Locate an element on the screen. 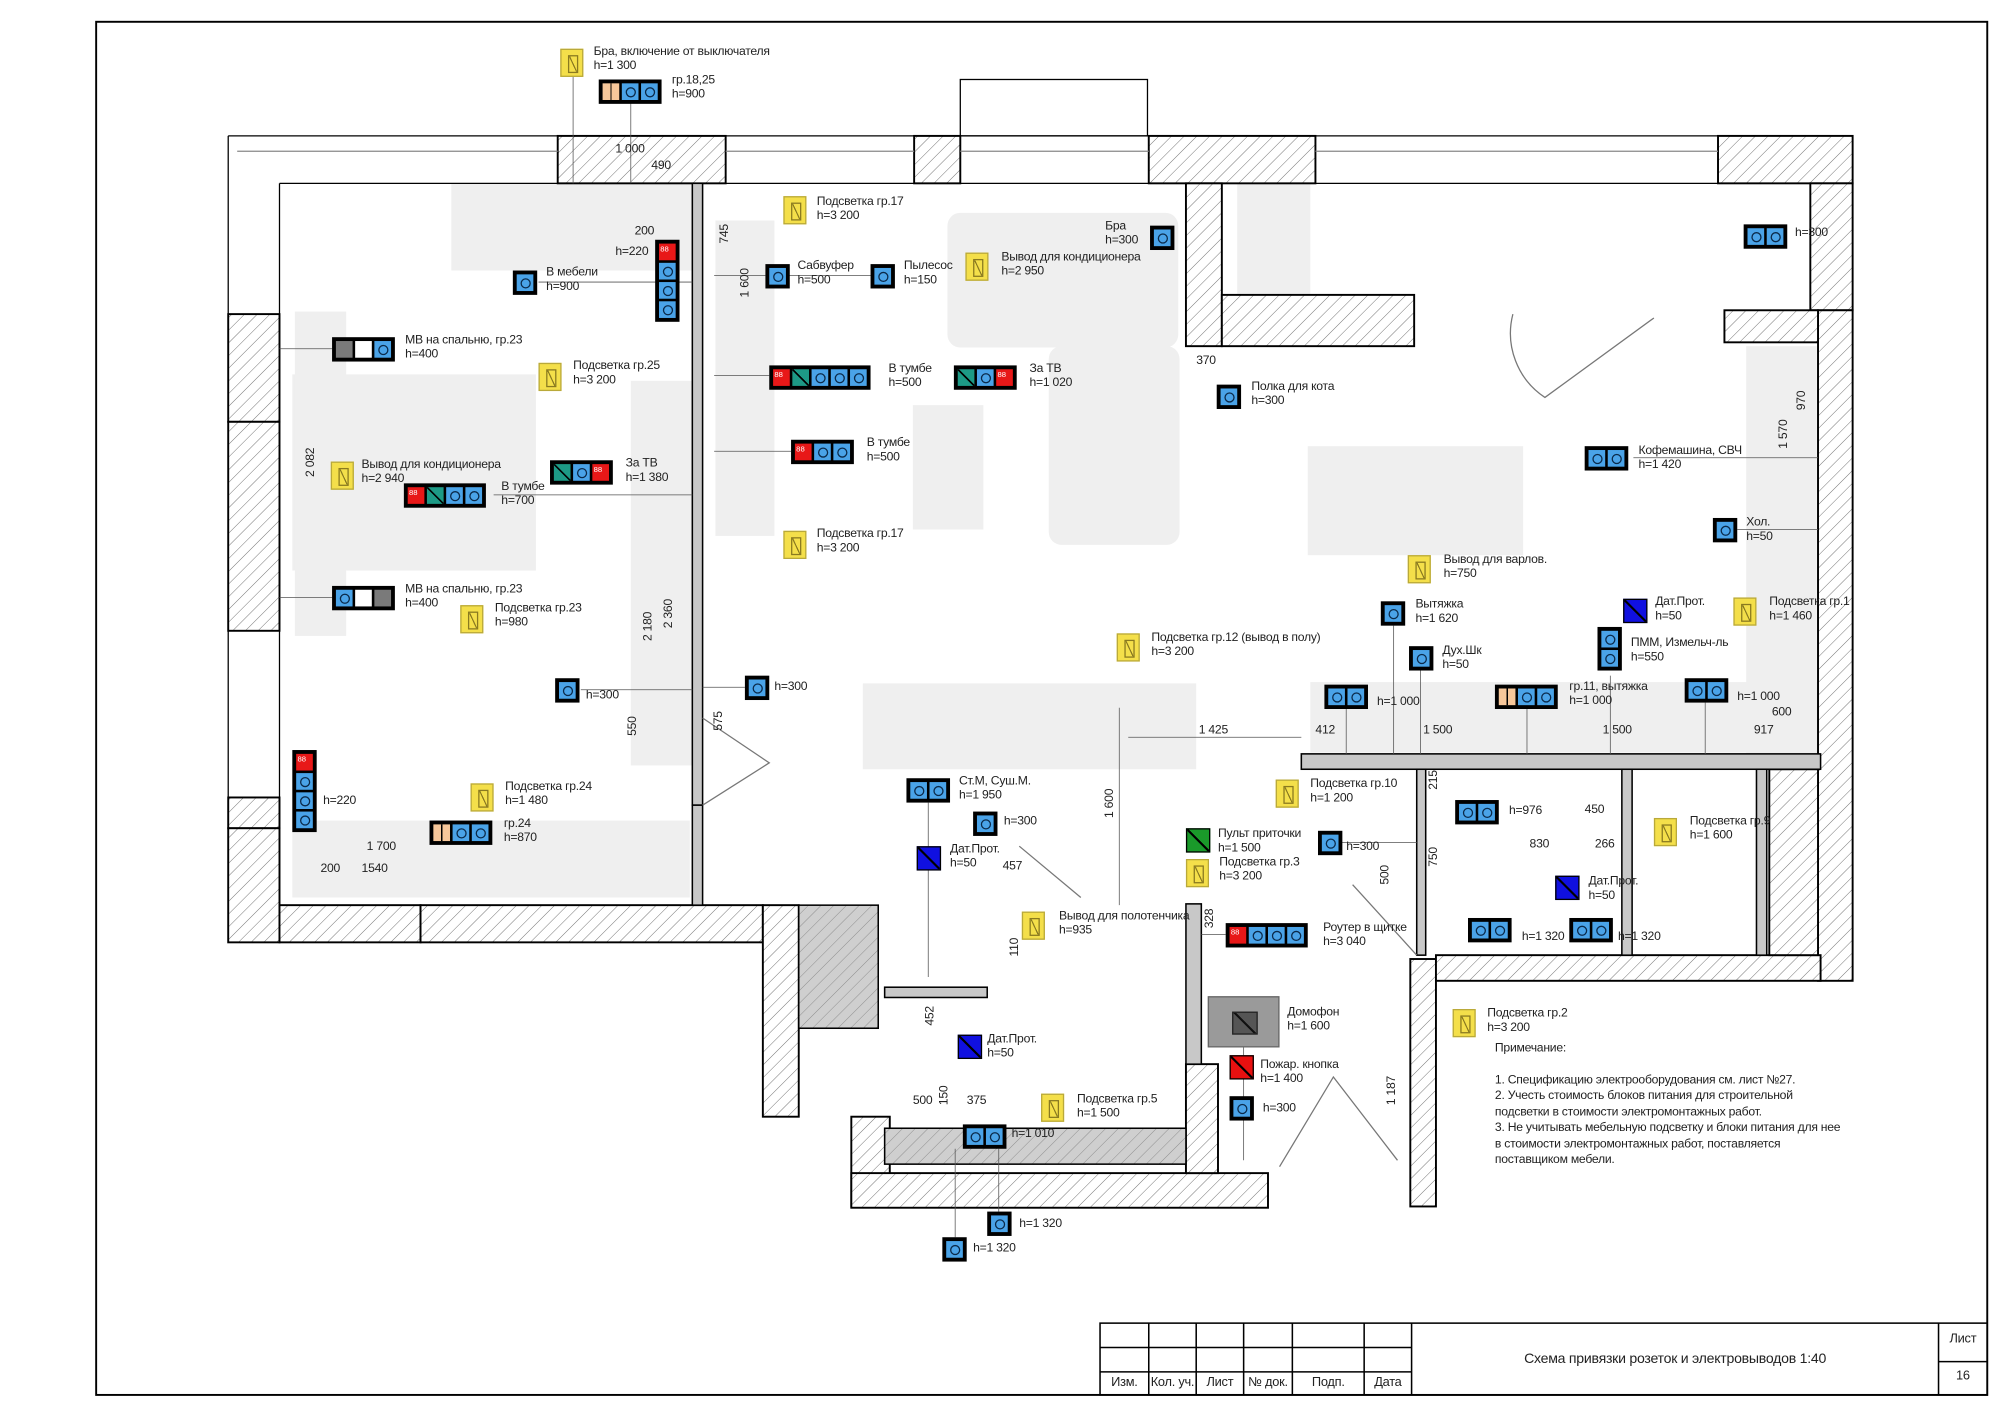  device-label: Вывод для кондиционера h=2 940 is located at coordinates (432, 472).